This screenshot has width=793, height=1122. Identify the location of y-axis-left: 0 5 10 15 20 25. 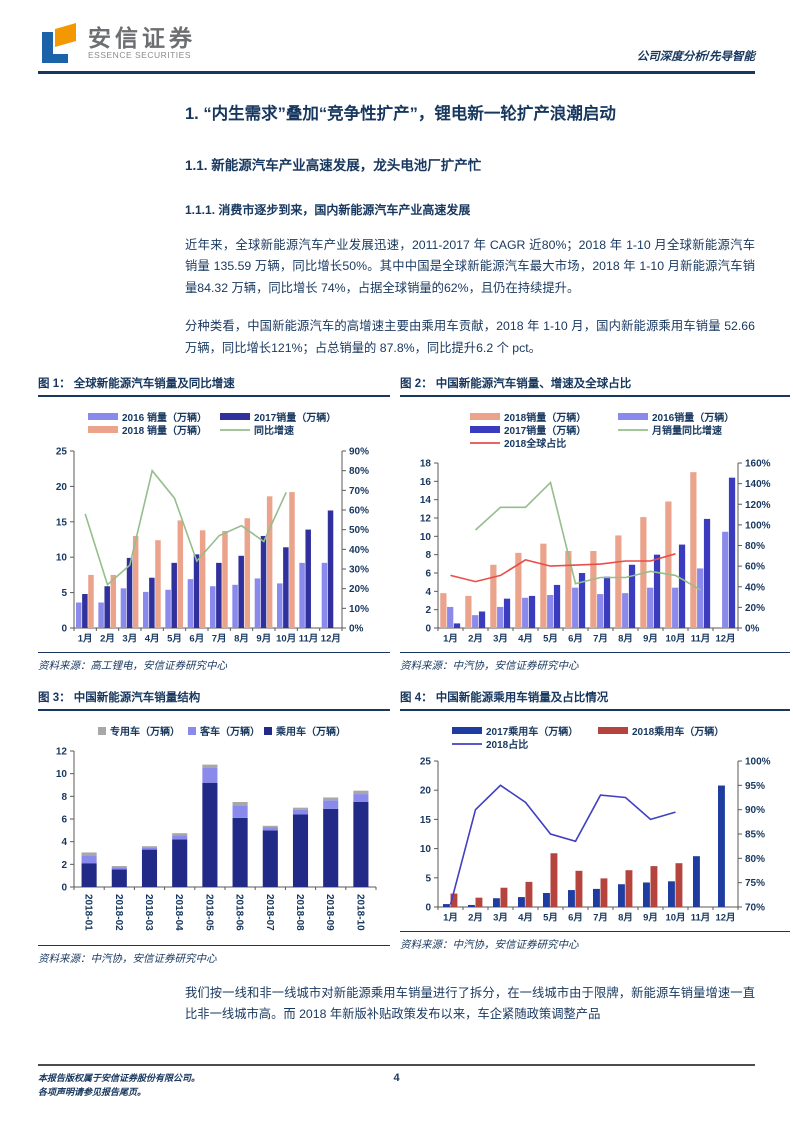
(65, 540).